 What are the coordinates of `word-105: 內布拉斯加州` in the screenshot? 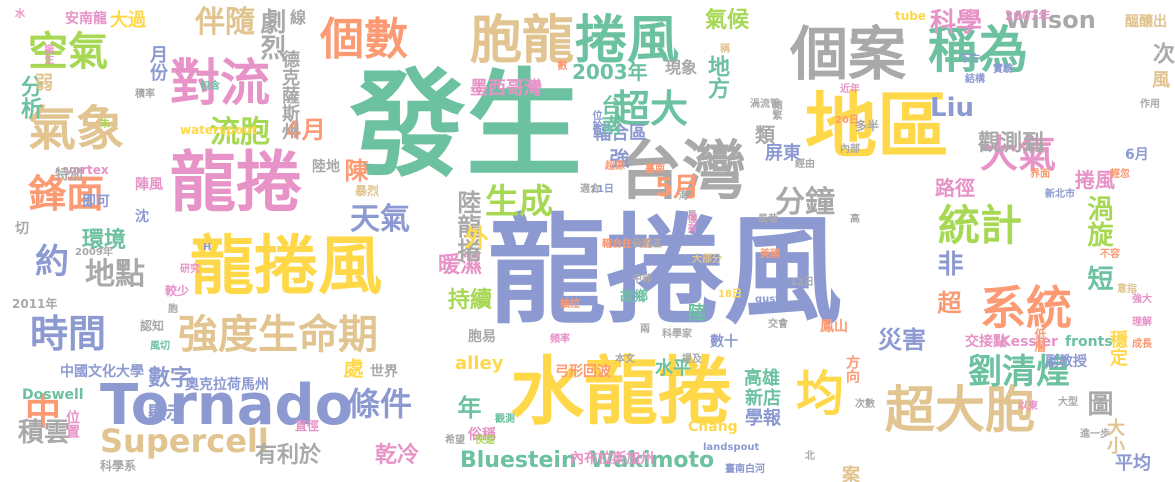 It's located at (612, 459).